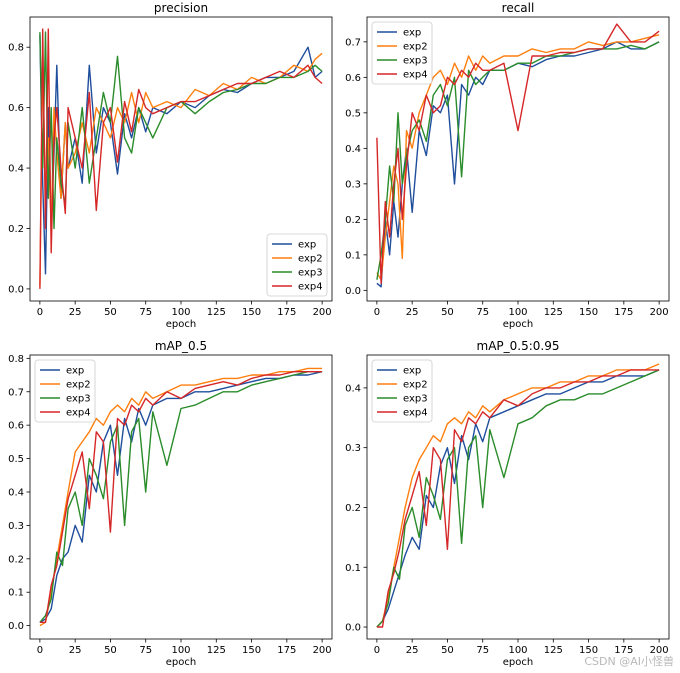 The height and width of the screenshot is (673, 680). What do you see at coordinates (181, 8) in the screenshot?
I see `chart-title: precision` at bounding box center [181, 8].